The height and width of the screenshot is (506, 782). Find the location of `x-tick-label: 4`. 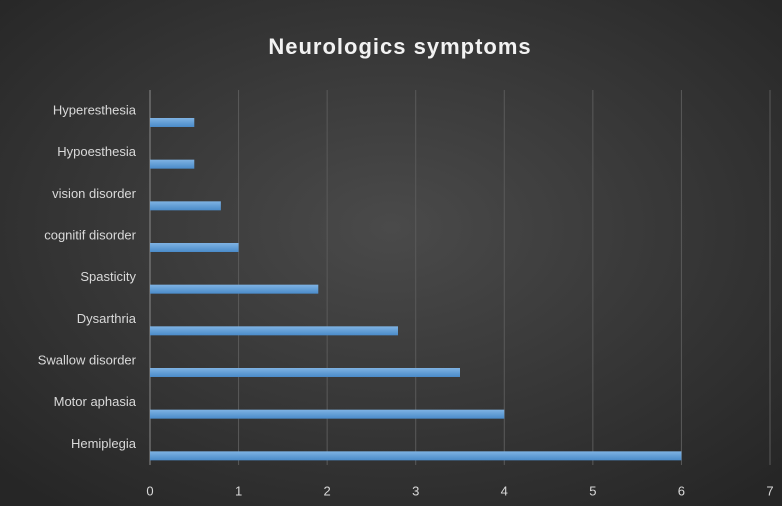

x-tick-label: 4 is located at coordinates (504, 490).